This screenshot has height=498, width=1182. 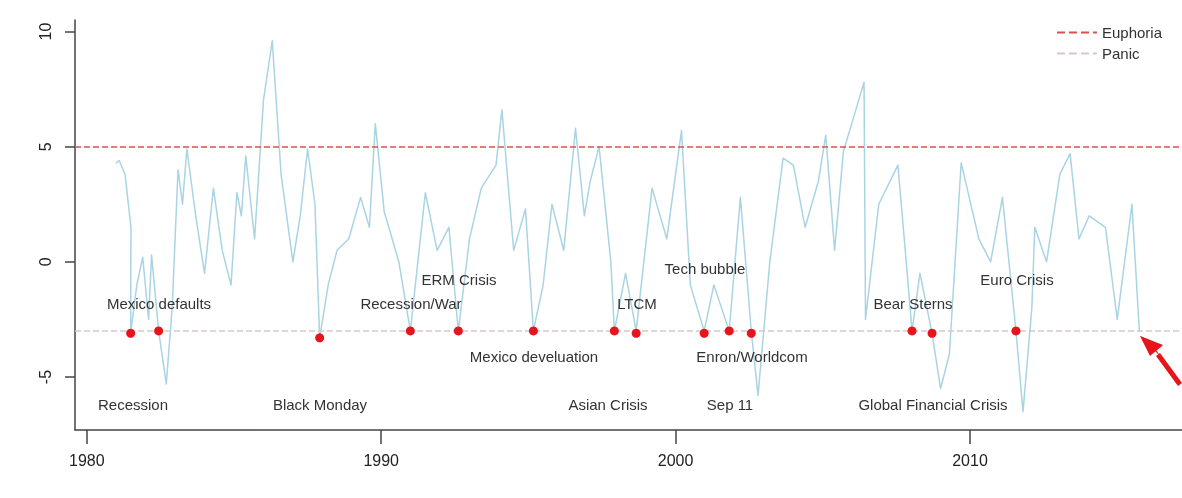 What do you see at coordinates (675, 460) in the screenshot?
I see `x-tick-label: 2000` at bounding box center [675, 460].